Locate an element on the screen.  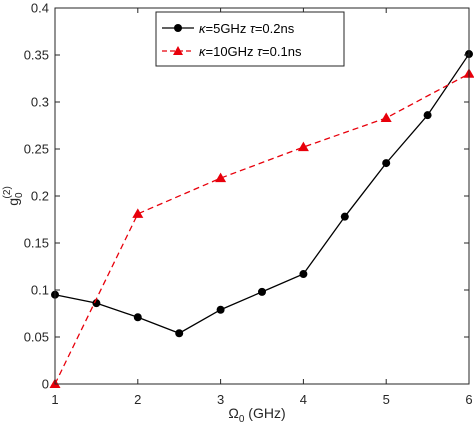
y-tick-label: 0.3 is located at coordinates (40, 102).